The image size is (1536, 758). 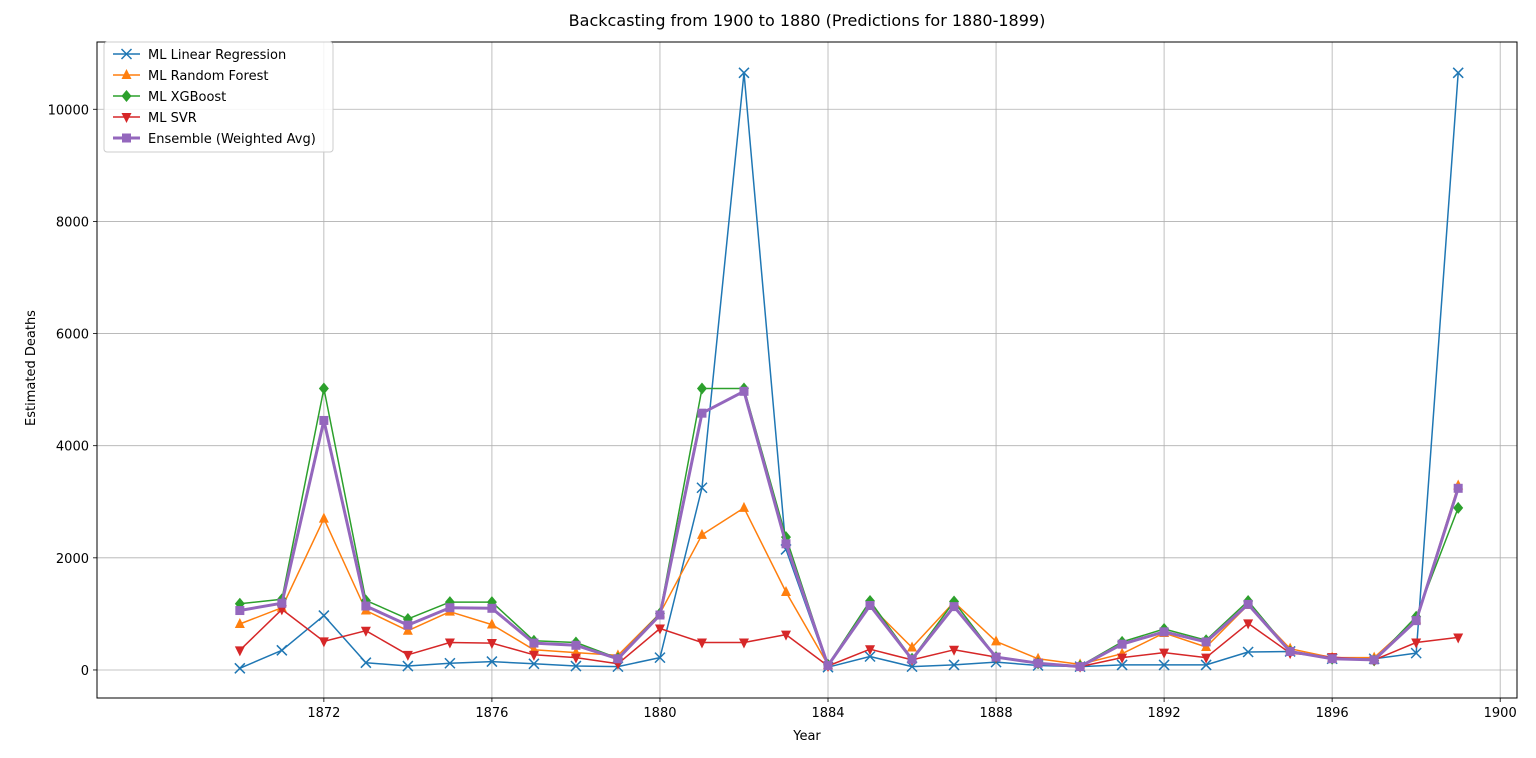 What do you see at coordinates (214, 139) in the screenshot?
I see `legend-item: Ensemble (Weighted Avg)` at bounding box center [214, 139].